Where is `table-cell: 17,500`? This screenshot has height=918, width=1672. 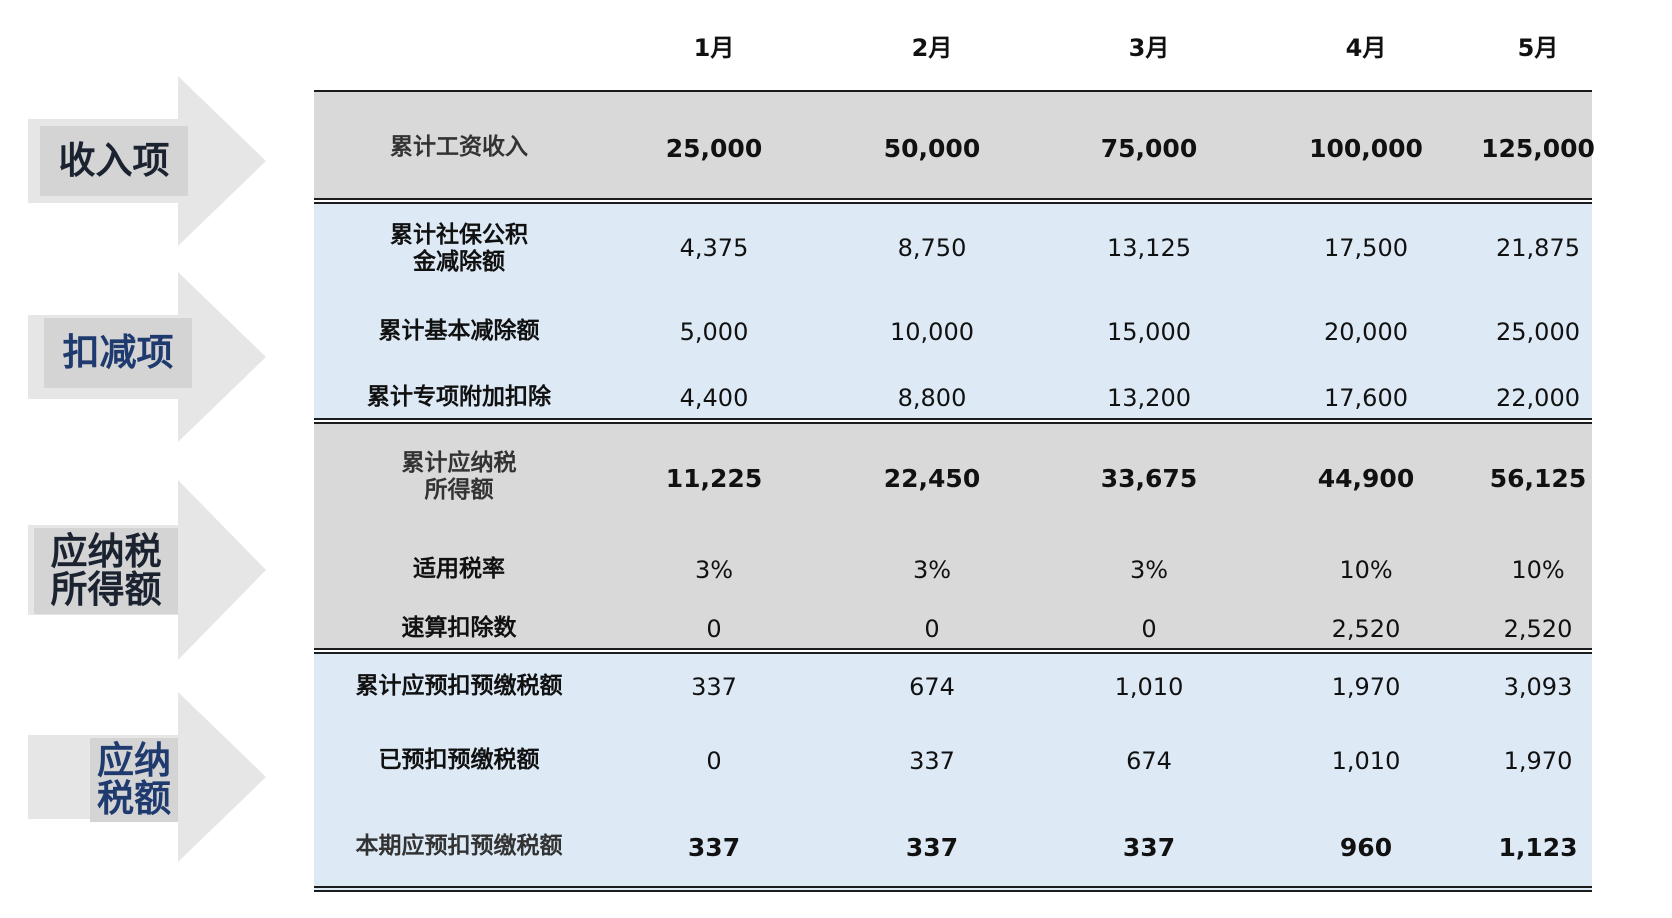
table-cell: 17,500 is located at coordinates (1366, 248).